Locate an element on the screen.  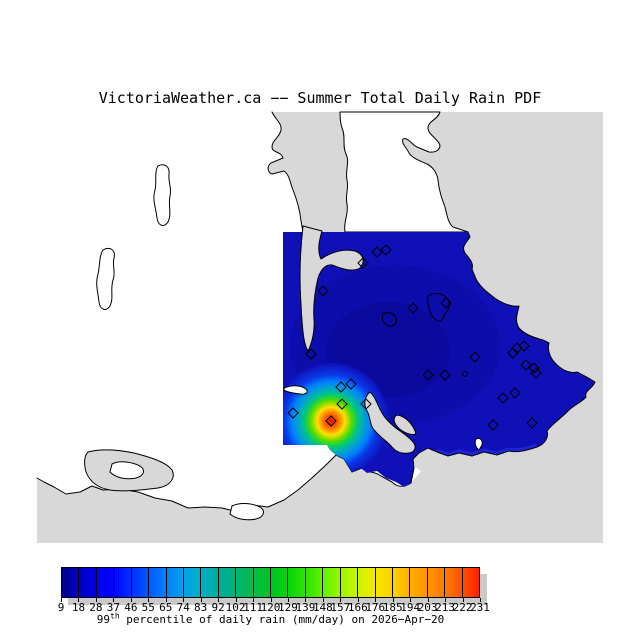
colorbar-tick-label: 139 is located at coordinates (305, 607).